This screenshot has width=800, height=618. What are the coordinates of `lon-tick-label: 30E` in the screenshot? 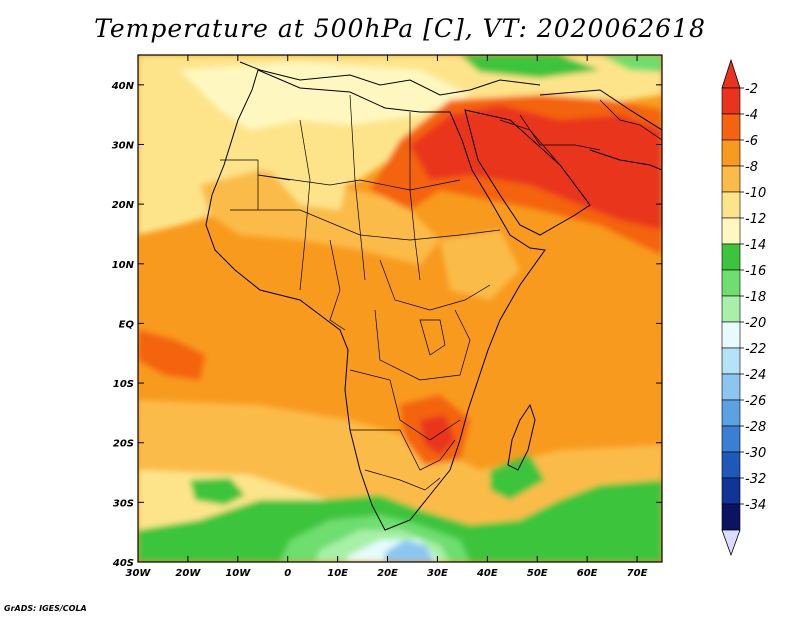 It's located at (437, 573).